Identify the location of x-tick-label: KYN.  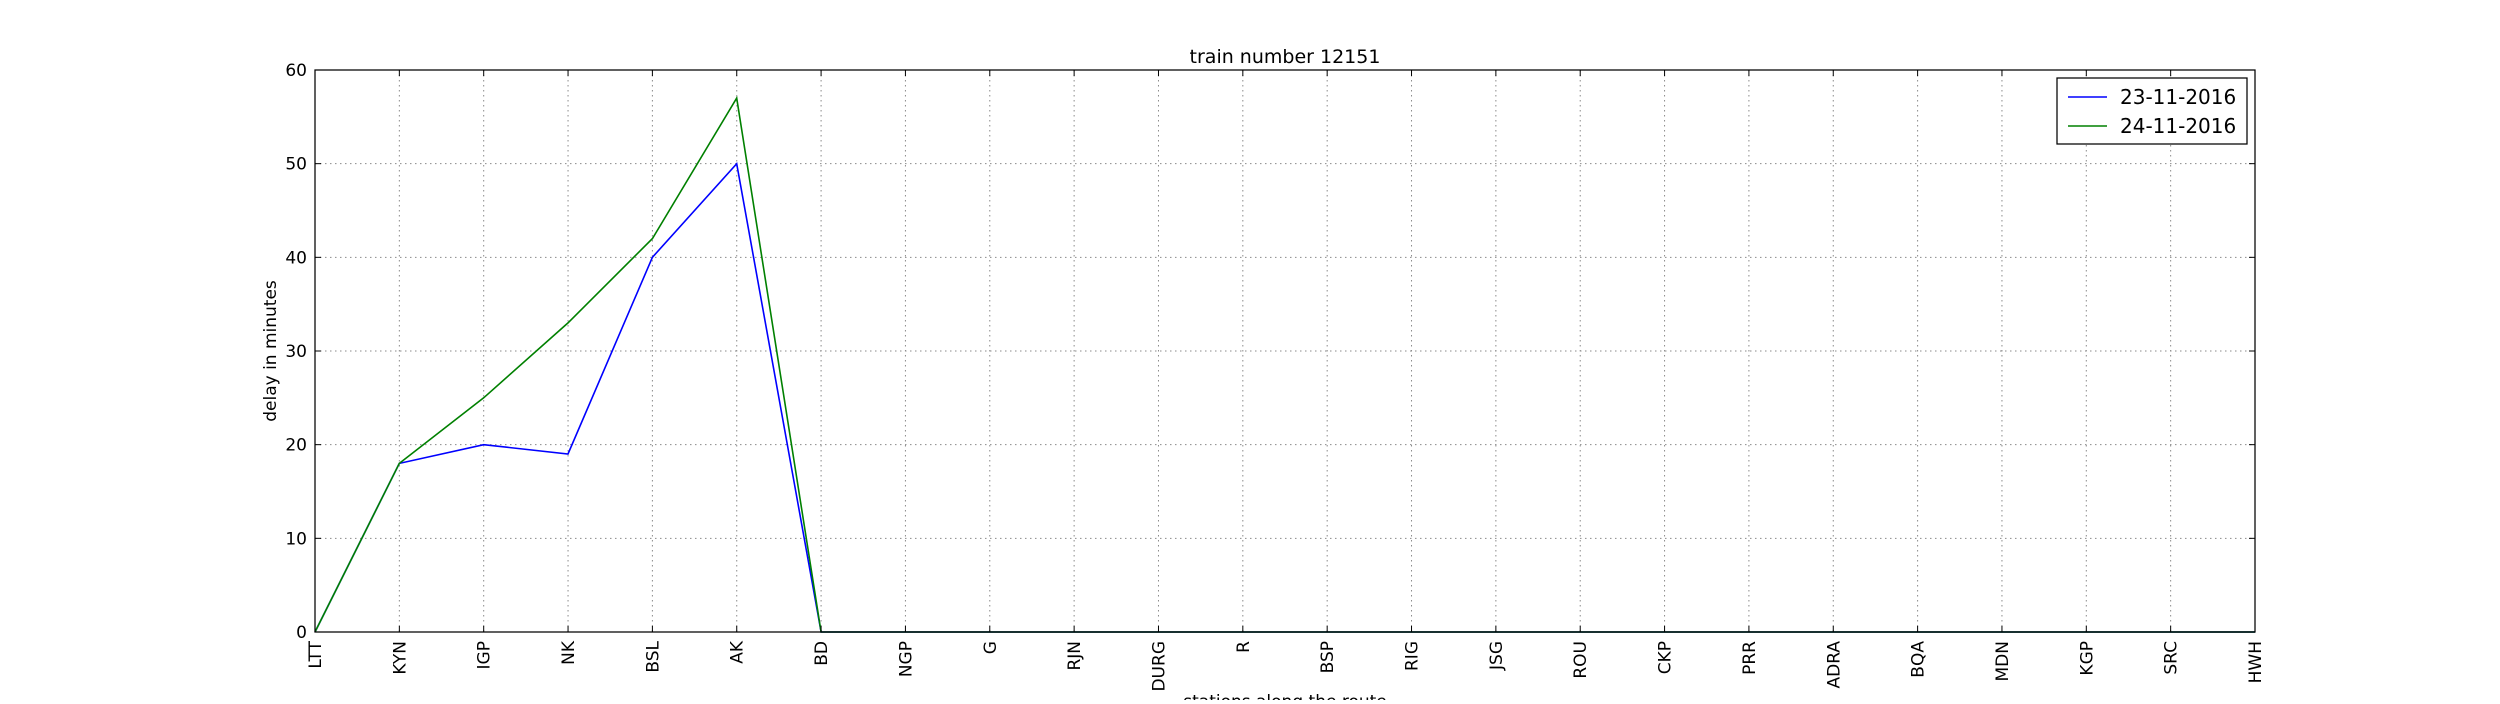
(400, 658).